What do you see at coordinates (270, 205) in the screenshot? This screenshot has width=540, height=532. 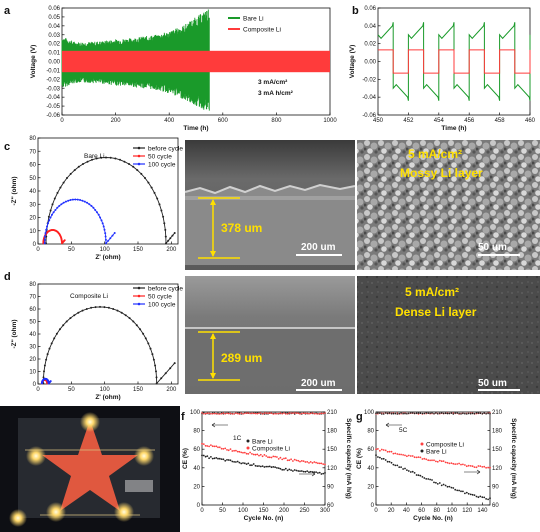 I see `sem-image-c1: 378 um 200 um` at bounding box center [270, 205].